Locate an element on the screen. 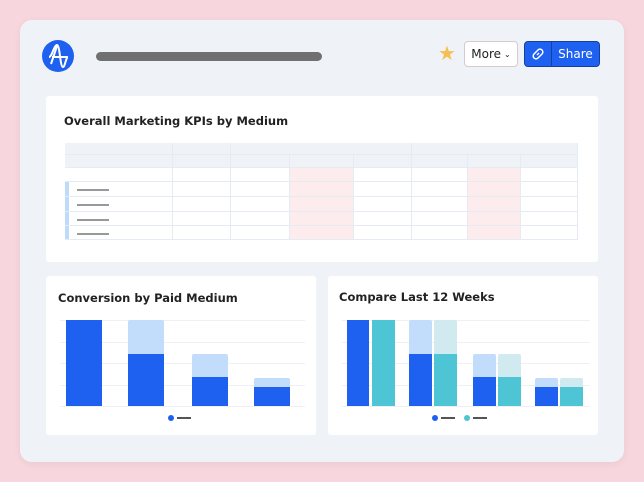  star-icon: ★ is located at coordinates (447, 53).